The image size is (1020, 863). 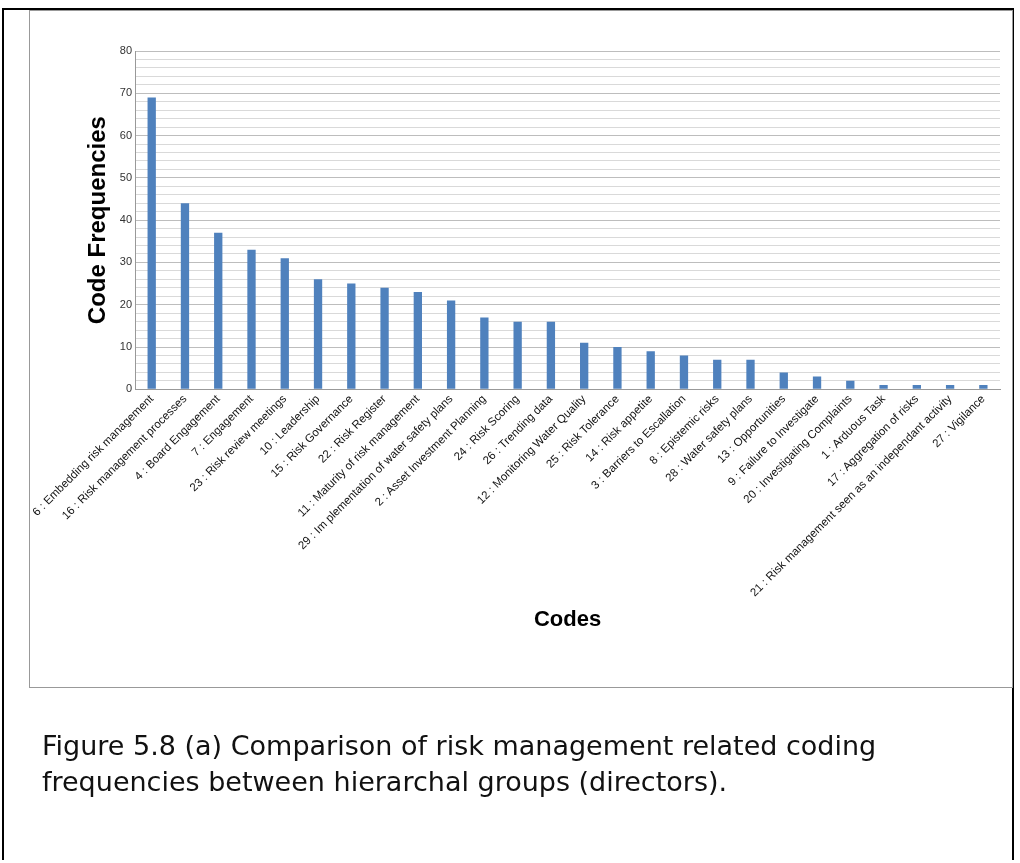 I want to click on y-tick-label: 30, so click(x=126, y=261).